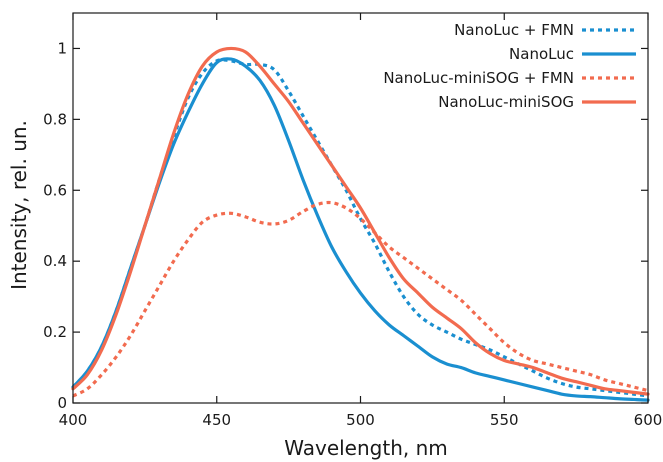  I want to click on legend-label: NanoLuc-miniSOG + FMN, so click(478, 78).